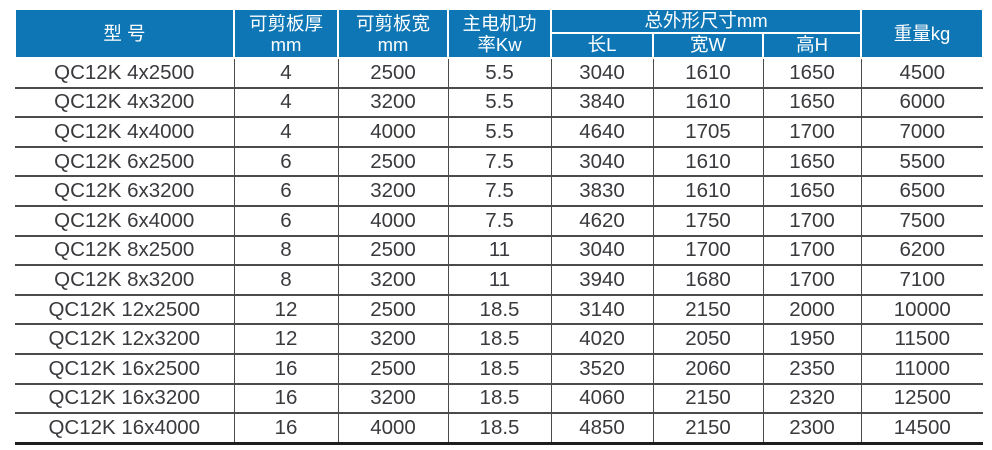  What do you see at coordinates (708, 45) in the screenshot?
I see `header-dim-width: 宽W` at bounding box center [708, 45].